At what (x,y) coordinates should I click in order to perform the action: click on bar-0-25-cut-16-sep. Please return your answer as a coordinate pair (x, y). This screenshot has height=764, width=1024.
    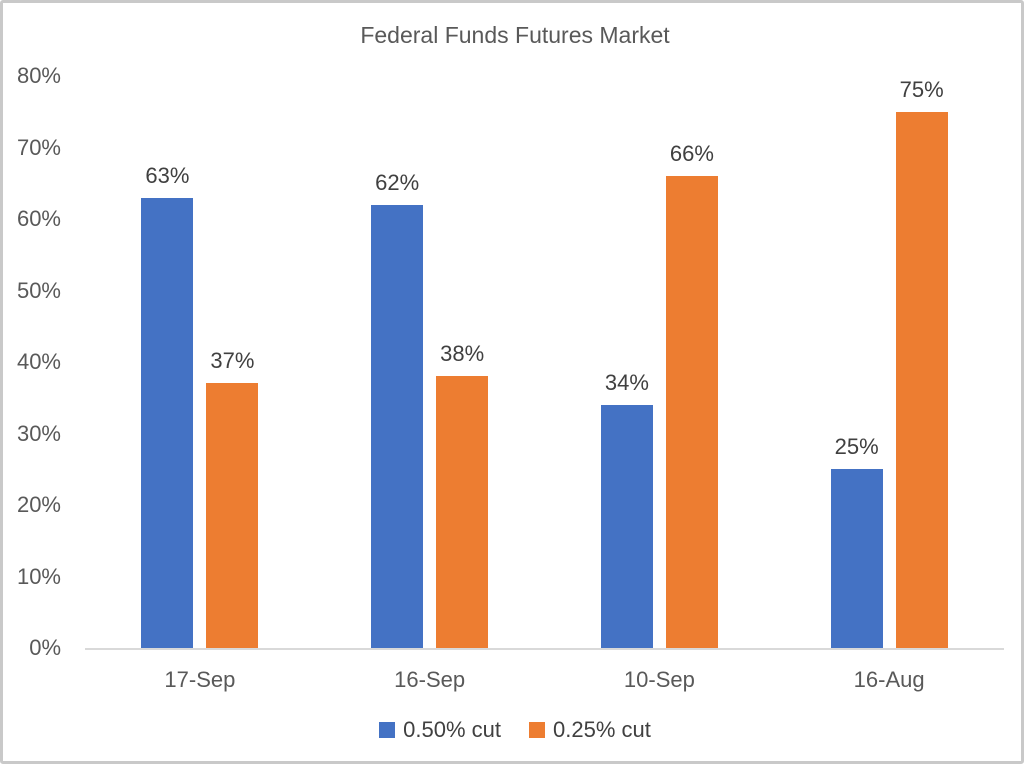
    Looking at the image, I should click on (462, 512).